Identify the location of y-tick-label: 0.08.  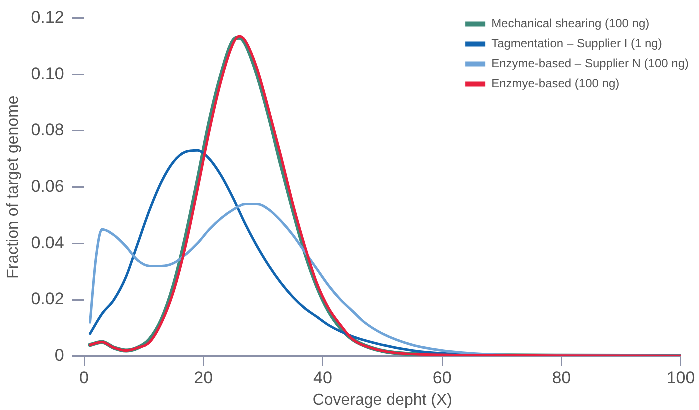
(47, 130).